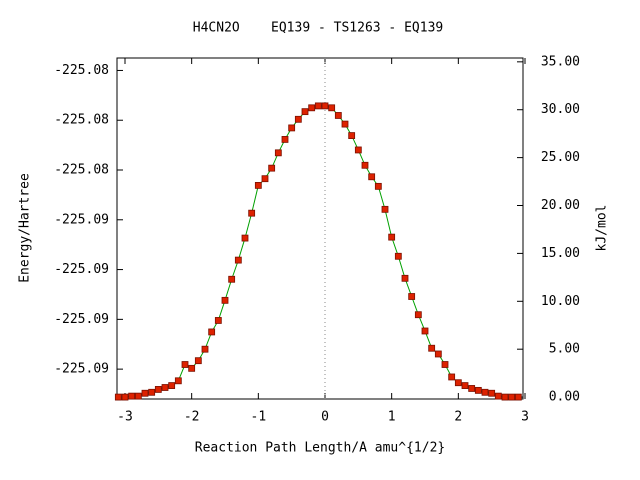  I want to click on chart-title: H4CN2O EQ139 - TS1263 - EQ139, so click(318, 28).